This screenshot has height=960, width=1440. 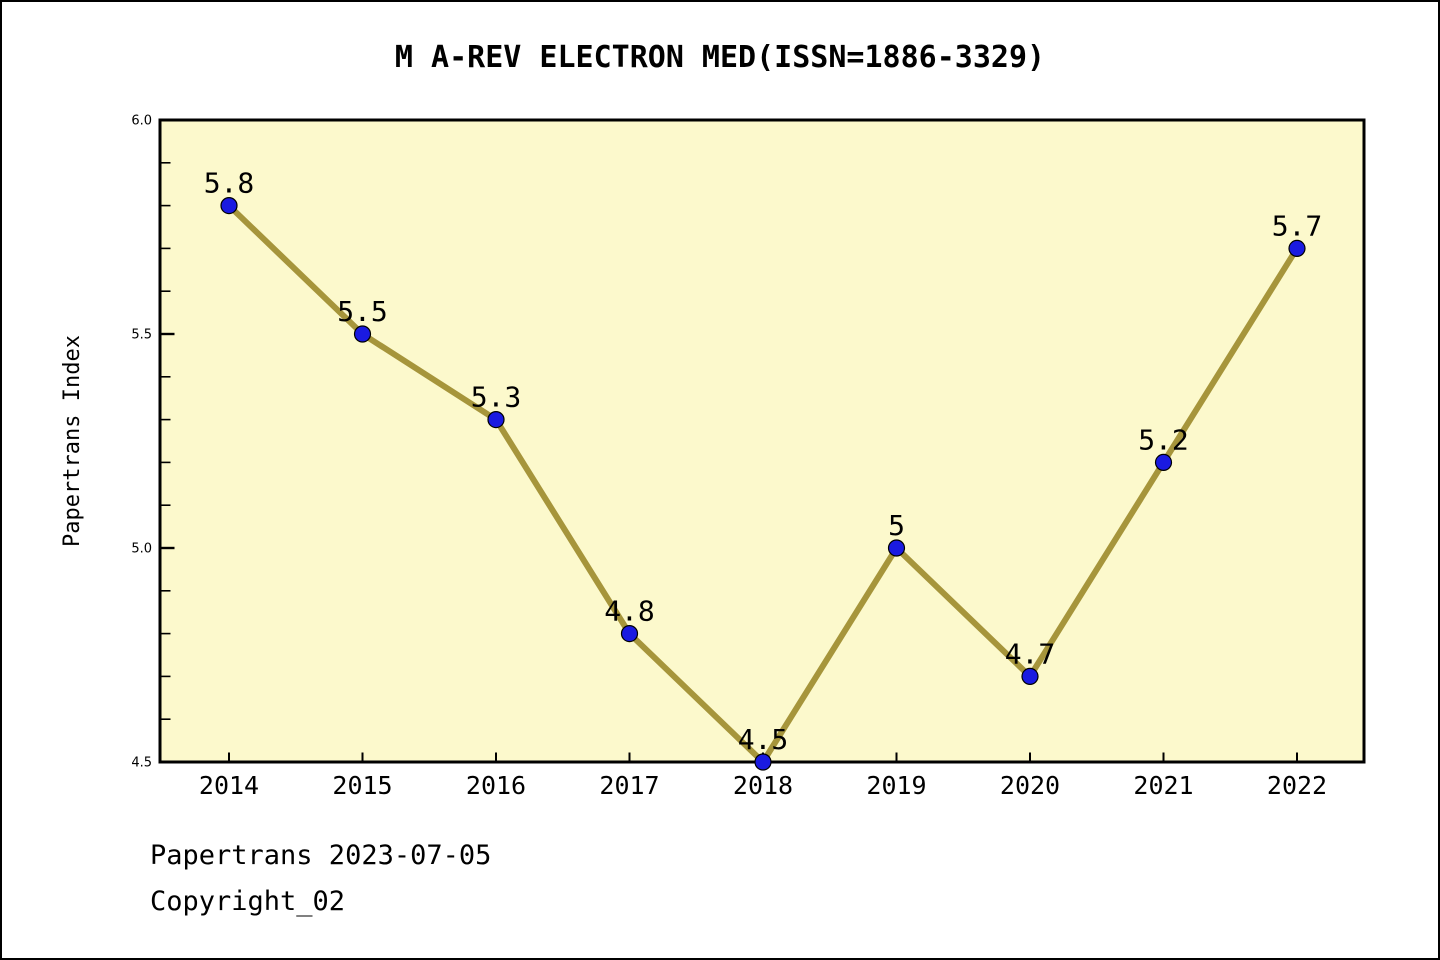 What do you see at coordinates (229, 183) in the screenshot?
I see `data-point-label: 5.8` at bounding box center [229, 183].